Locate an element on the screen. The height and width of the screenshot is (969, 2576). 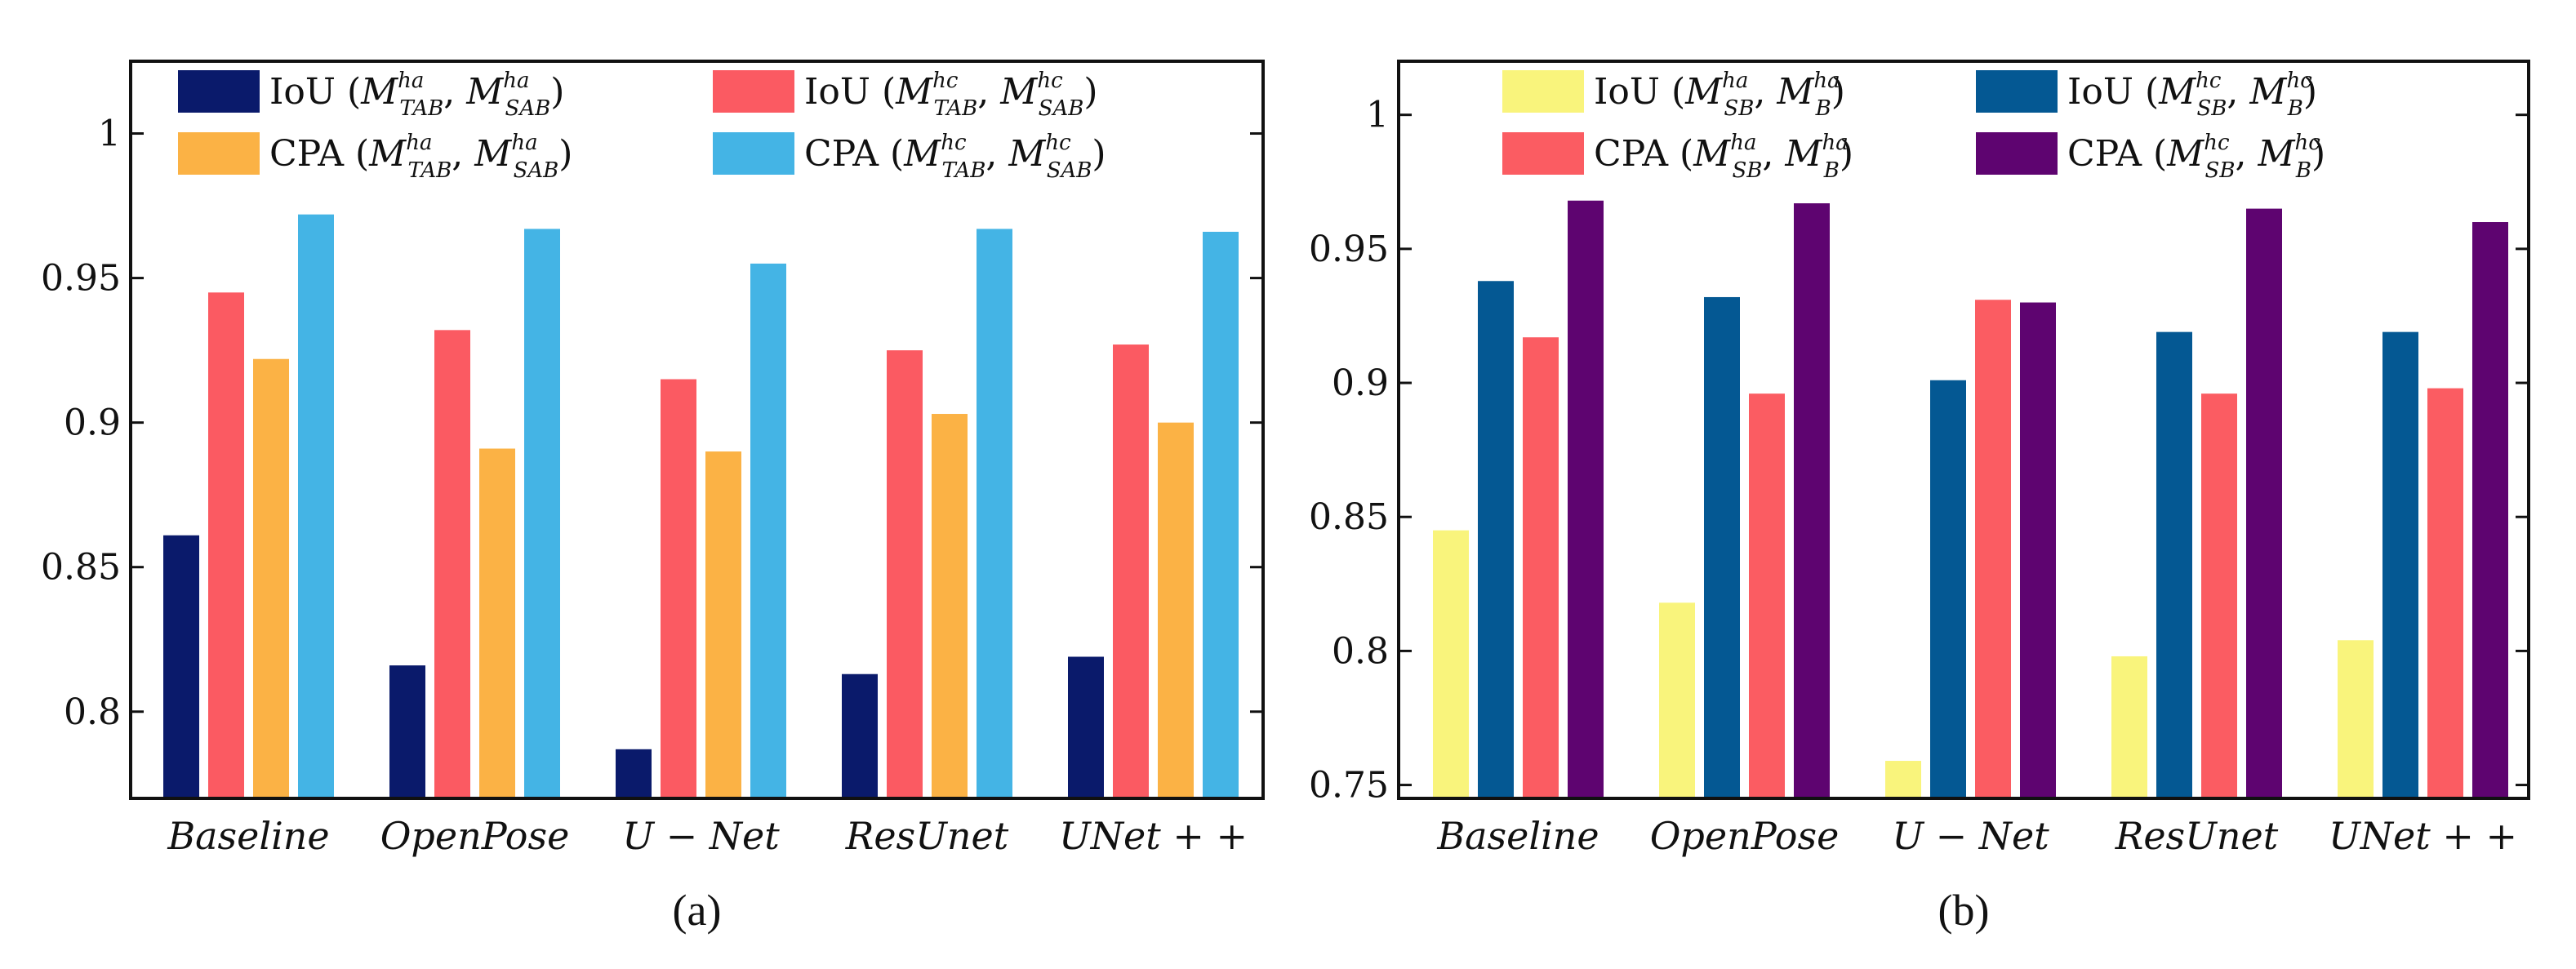
y-tick-label: 0.75 is located at coordinates (1349, 786).